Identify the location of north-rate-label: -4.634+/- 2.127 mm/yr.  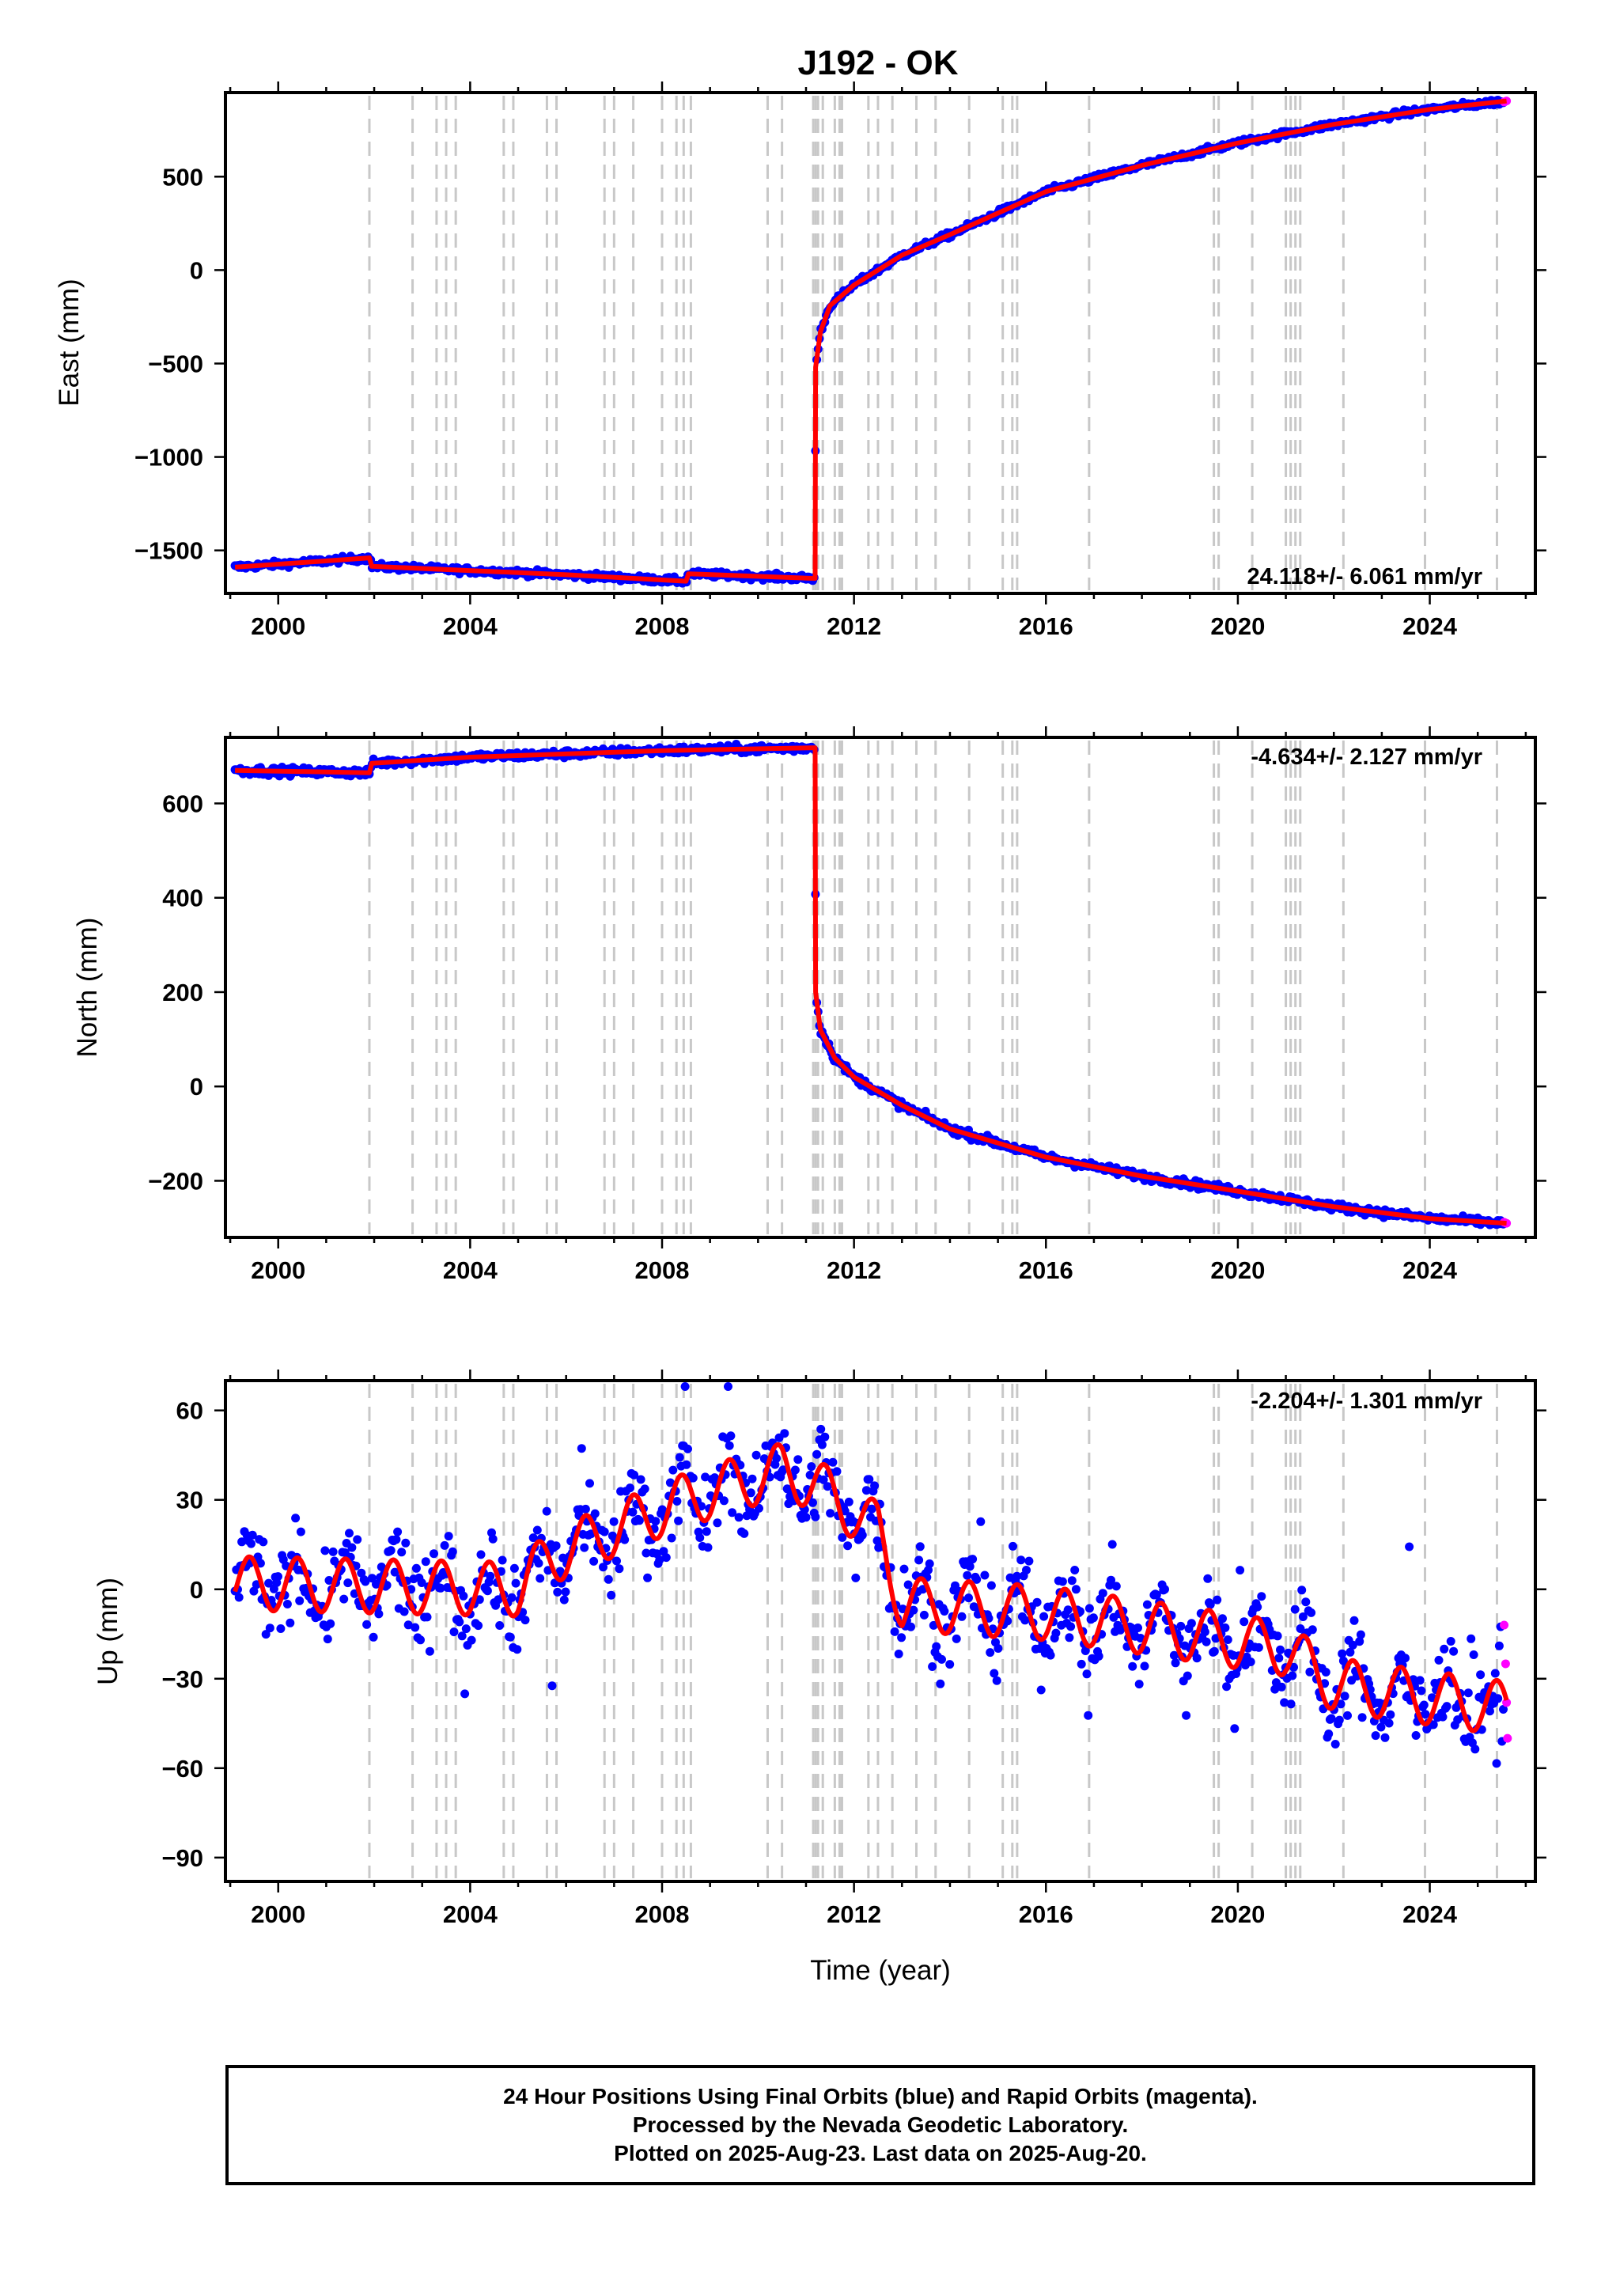
(1366, 757).